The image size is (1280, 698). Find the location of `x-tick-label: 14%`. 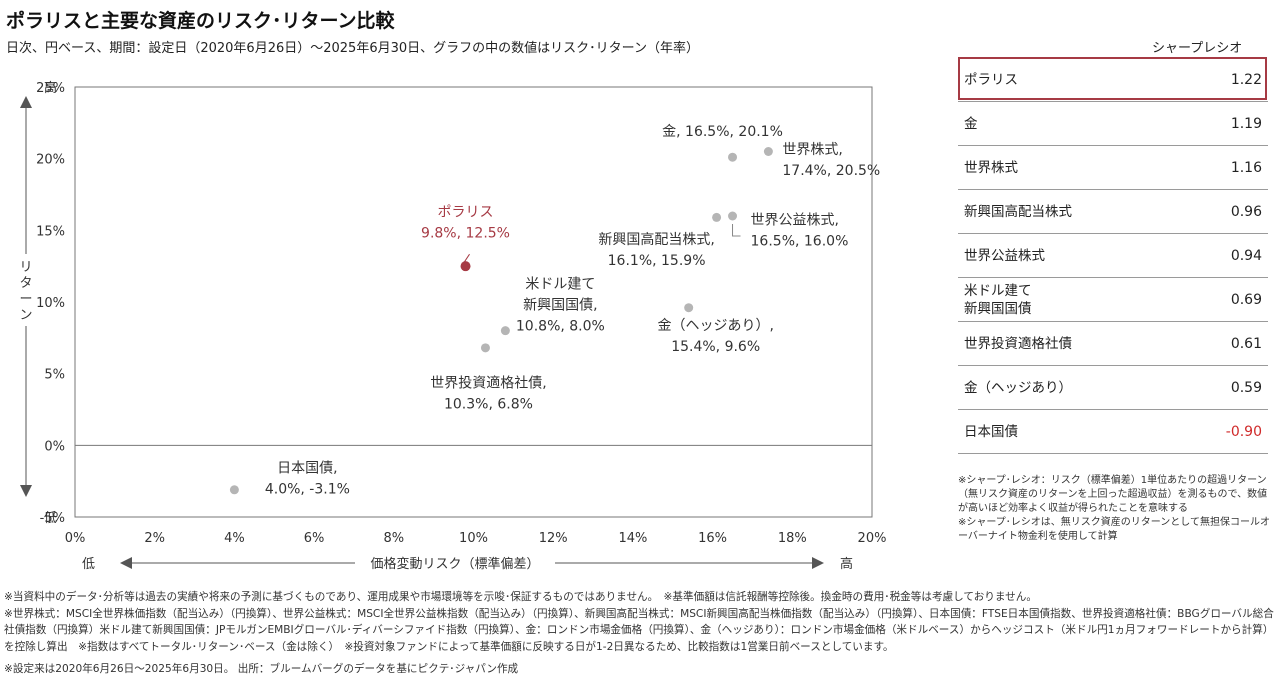

x-tick-label: 14% is located at coordinates (632, 538).